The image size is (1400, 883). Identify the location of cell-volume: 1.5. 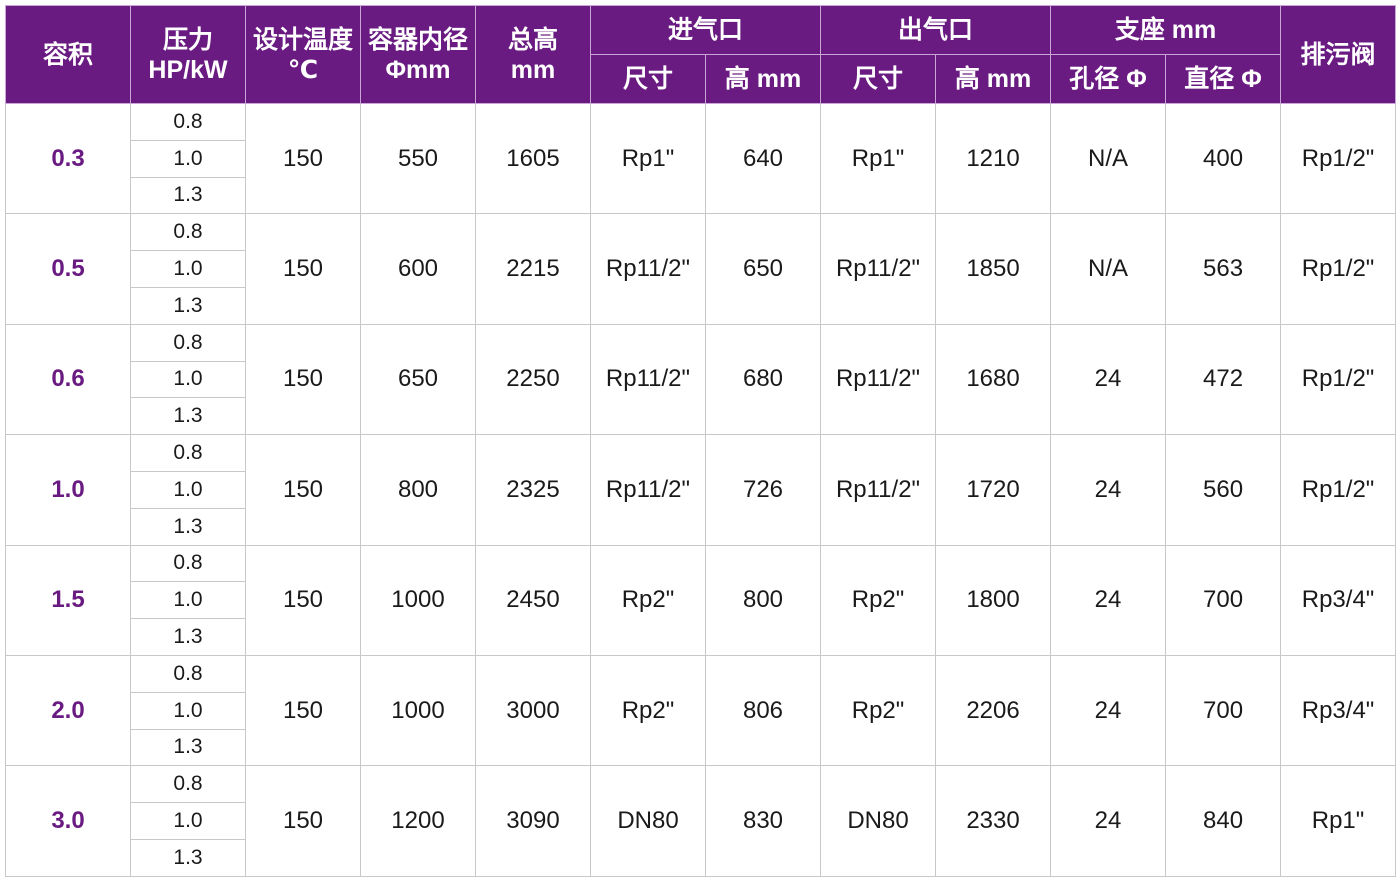
(68, 600).